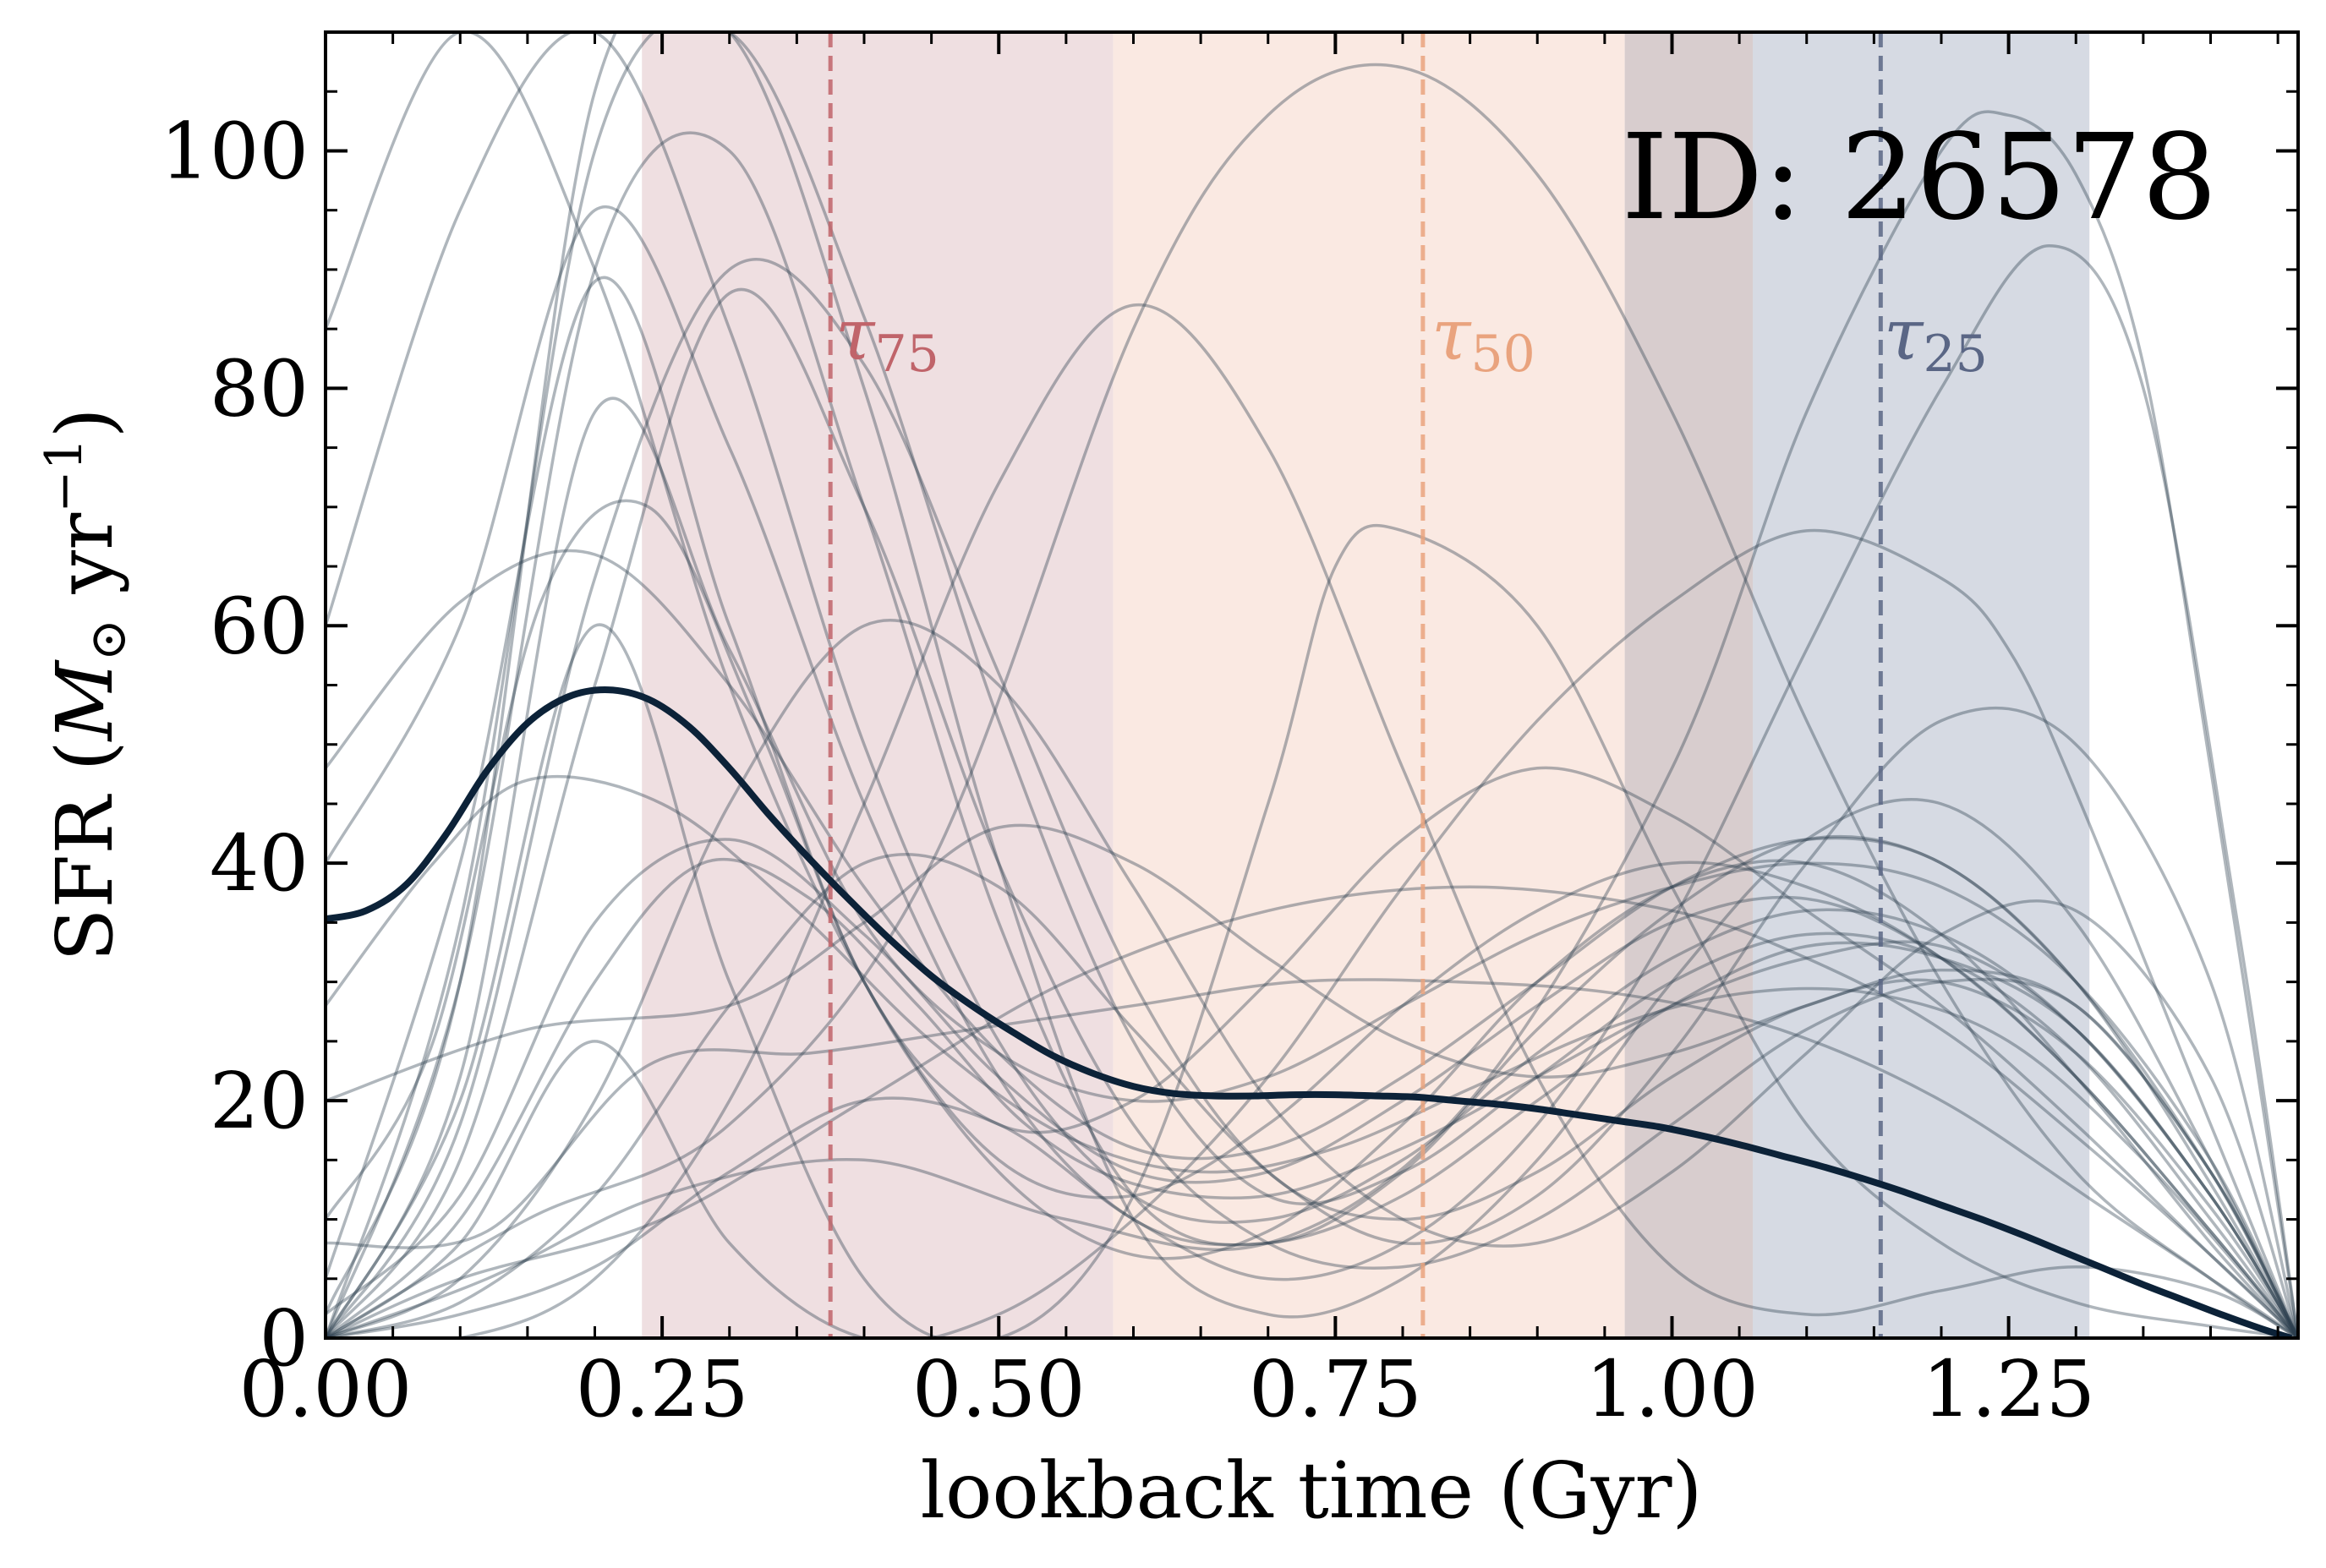 The image size is (2326, 1568). I want to click on y-axis-title: SFR (M⊙ yr−1), so click(86, 684).